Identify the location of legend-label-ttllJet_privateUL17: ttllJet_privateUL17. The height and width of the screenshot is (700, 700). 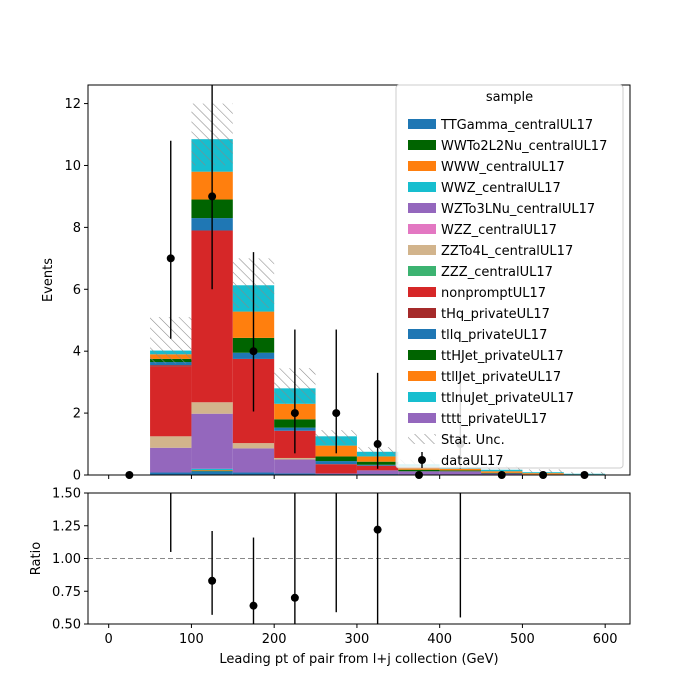
(501, 377).